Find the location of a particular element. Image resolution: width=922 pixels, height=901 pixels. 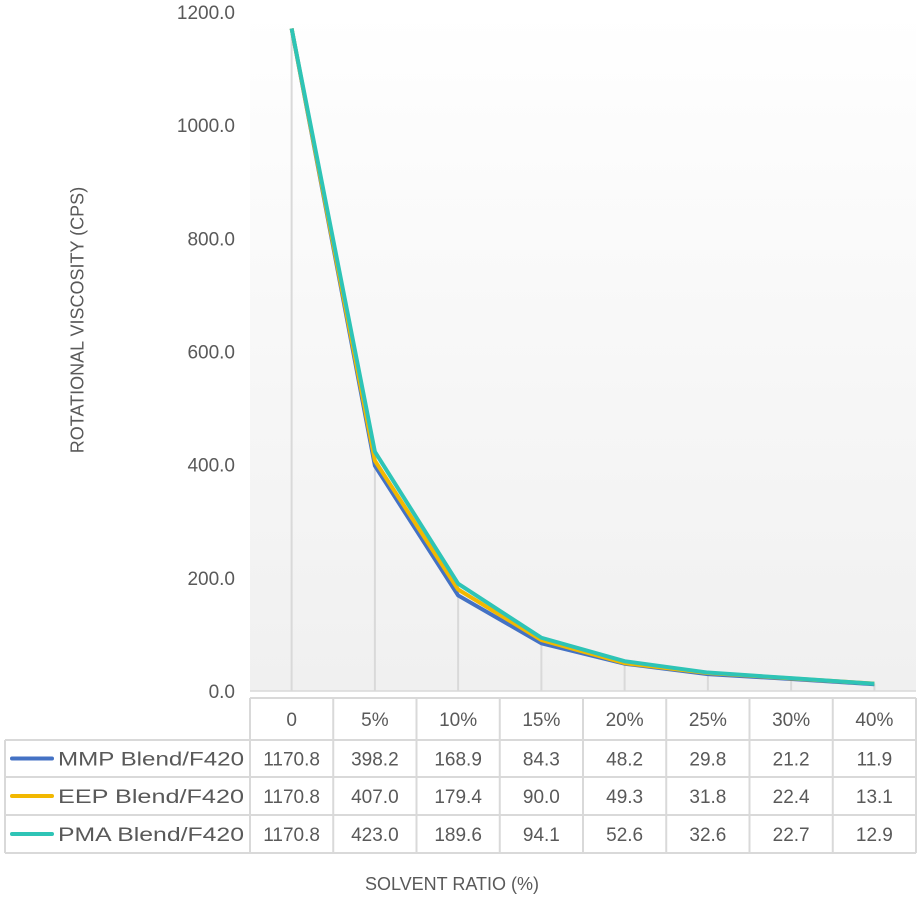

table-cell: 29.8 is located at coordinates (707, 760).